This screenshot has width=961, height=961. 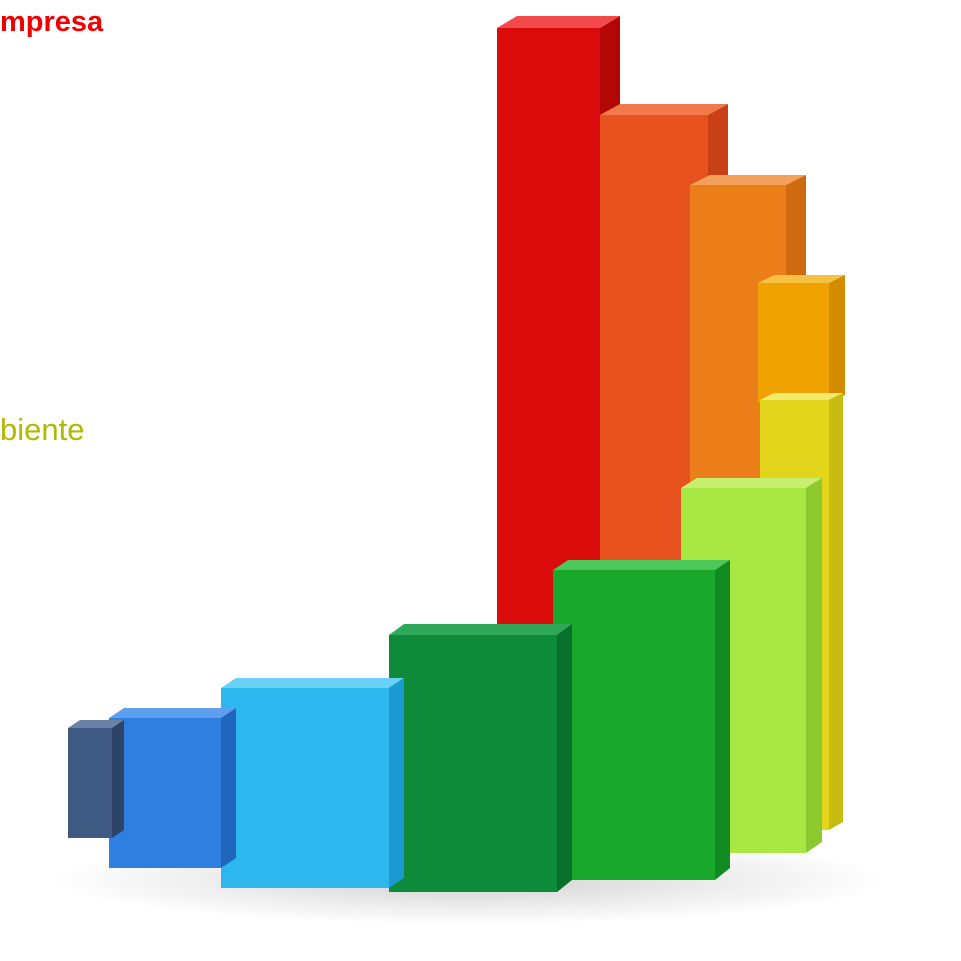 I want to click on subtitle-text: biente, so click(x=42, y=429).